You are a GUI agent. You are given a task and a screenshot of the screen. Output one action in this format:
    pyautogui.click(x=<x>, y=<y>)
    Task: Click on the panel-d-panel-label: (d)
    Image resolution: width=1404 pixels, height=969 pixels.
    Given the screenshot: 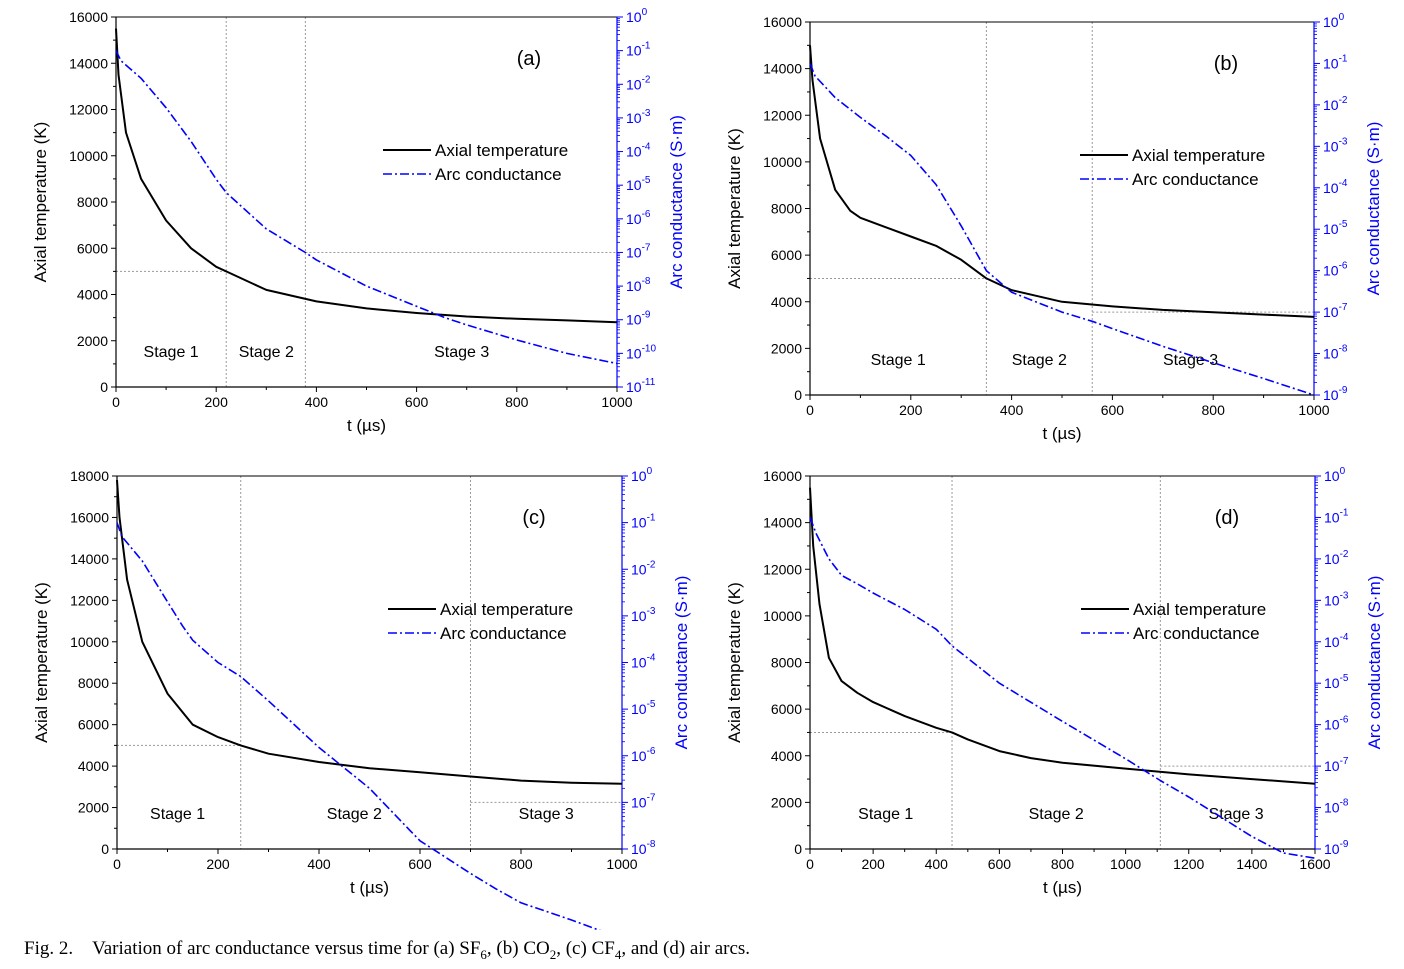 What is the action you would take?
    pyautogui.click(x=1227, y=518)
    